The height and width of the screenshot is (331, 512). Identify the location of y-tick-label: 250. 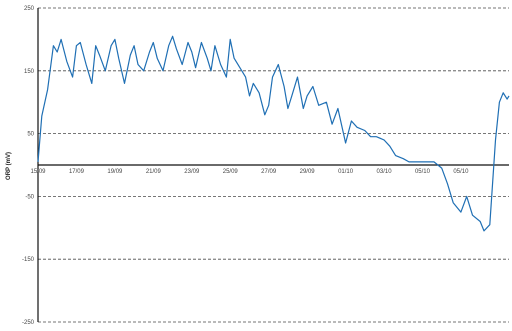
(29, 9).